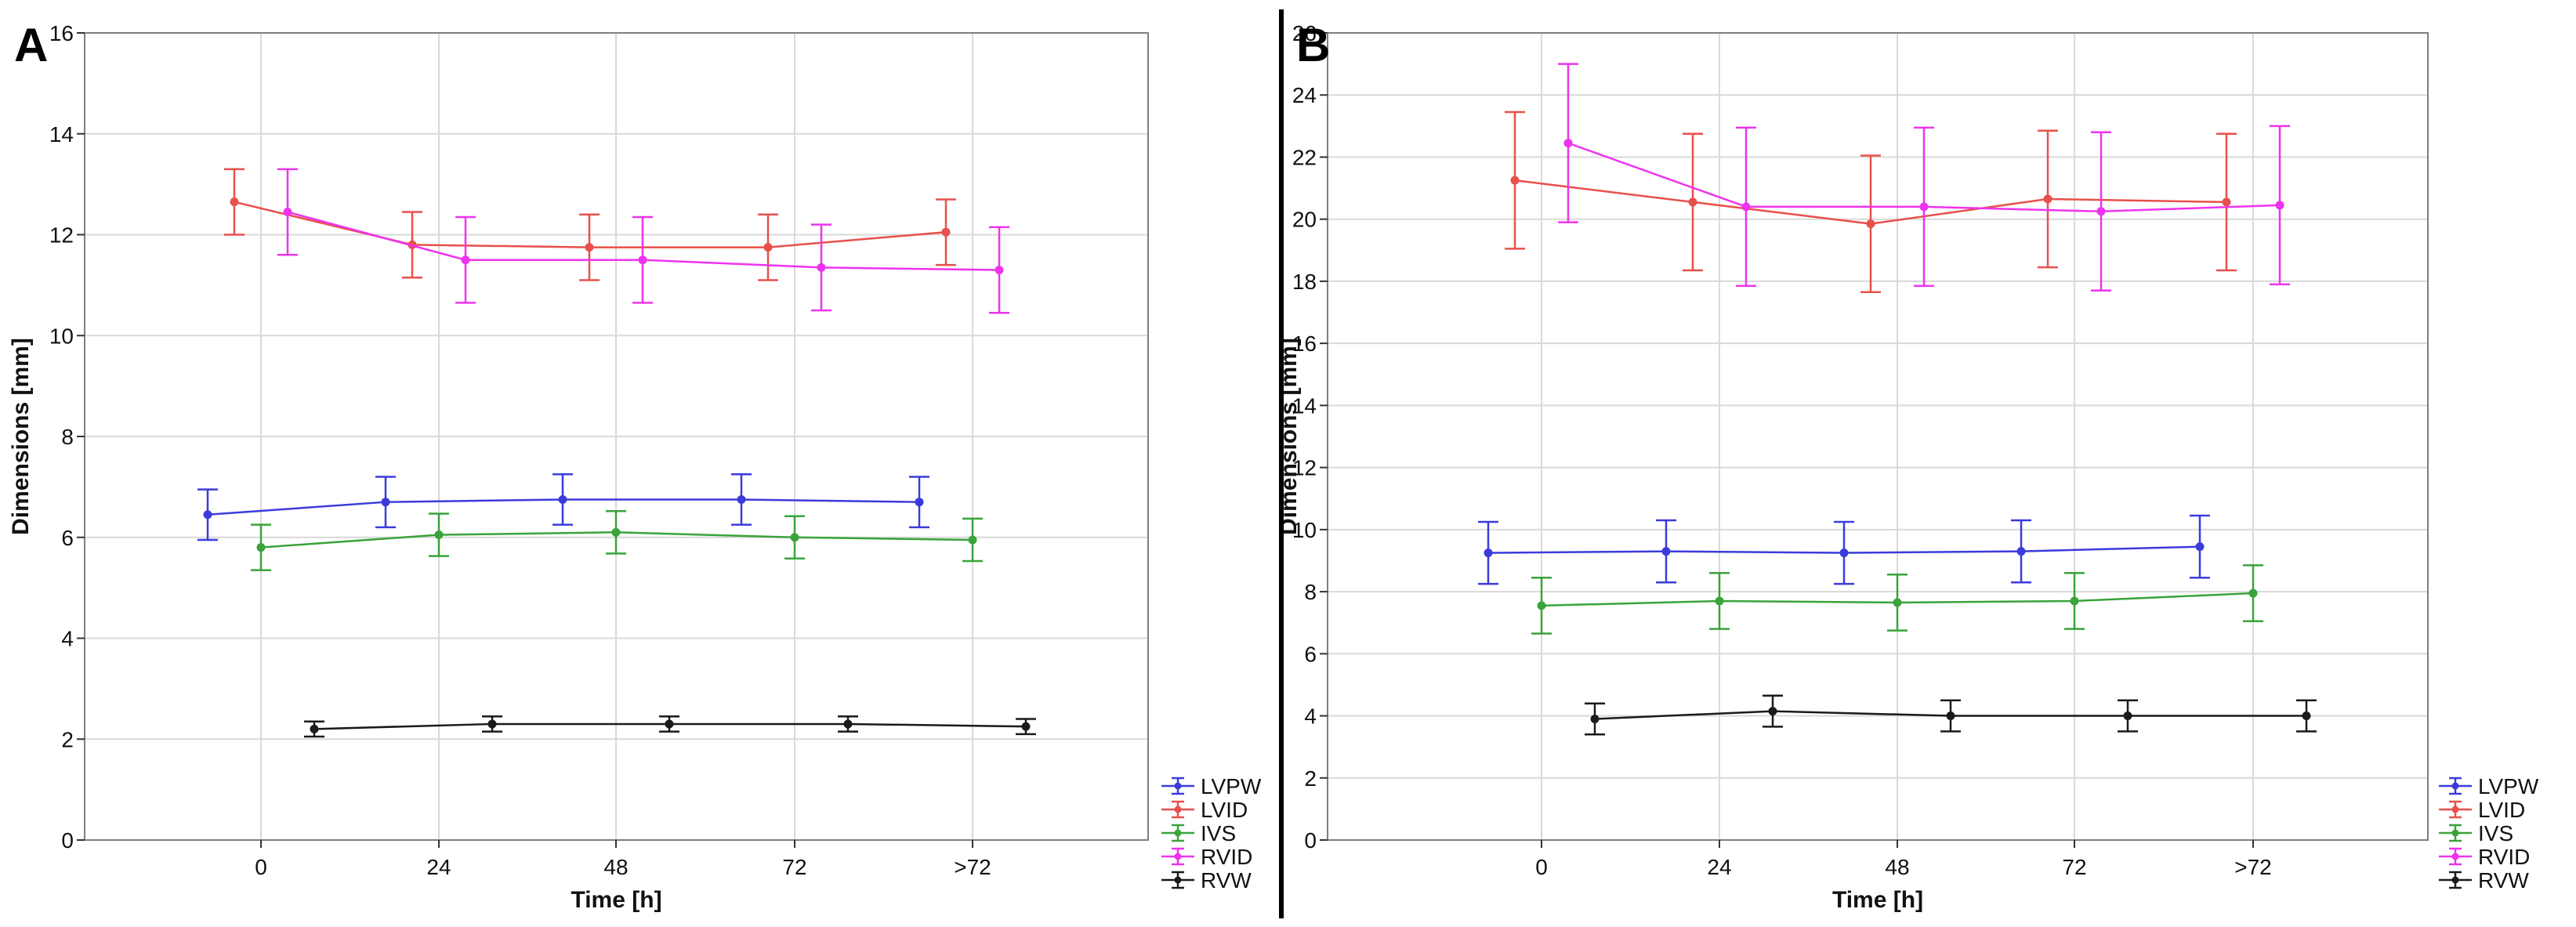 The height and width of the screenshot is (927, 2576). I want to click on y-tick-label: 6, so click(1310, 654).